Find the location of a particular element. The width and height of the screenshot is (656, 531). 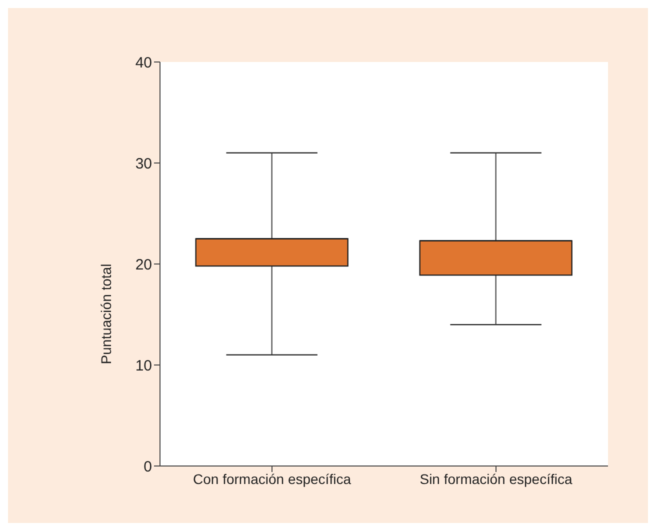

y-tick-label: 10 is located at coordinates (143, 365).